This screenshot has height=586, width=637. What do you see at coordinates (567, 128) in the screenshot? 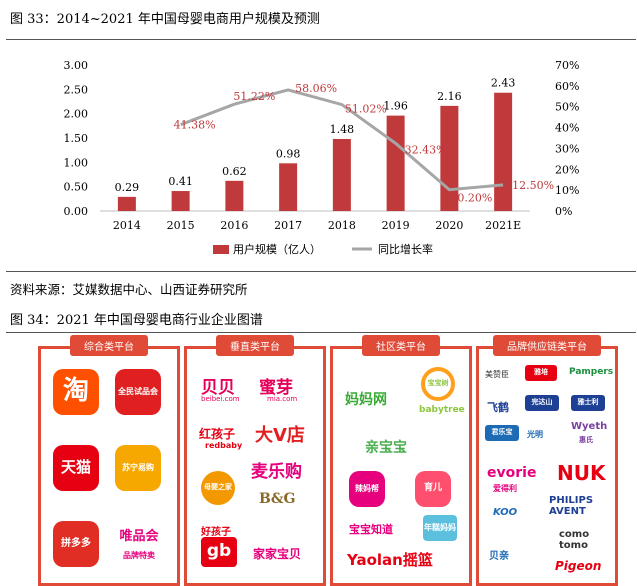
I see `right-axis-tick-label: 40%` at bounding box center [567, 128].